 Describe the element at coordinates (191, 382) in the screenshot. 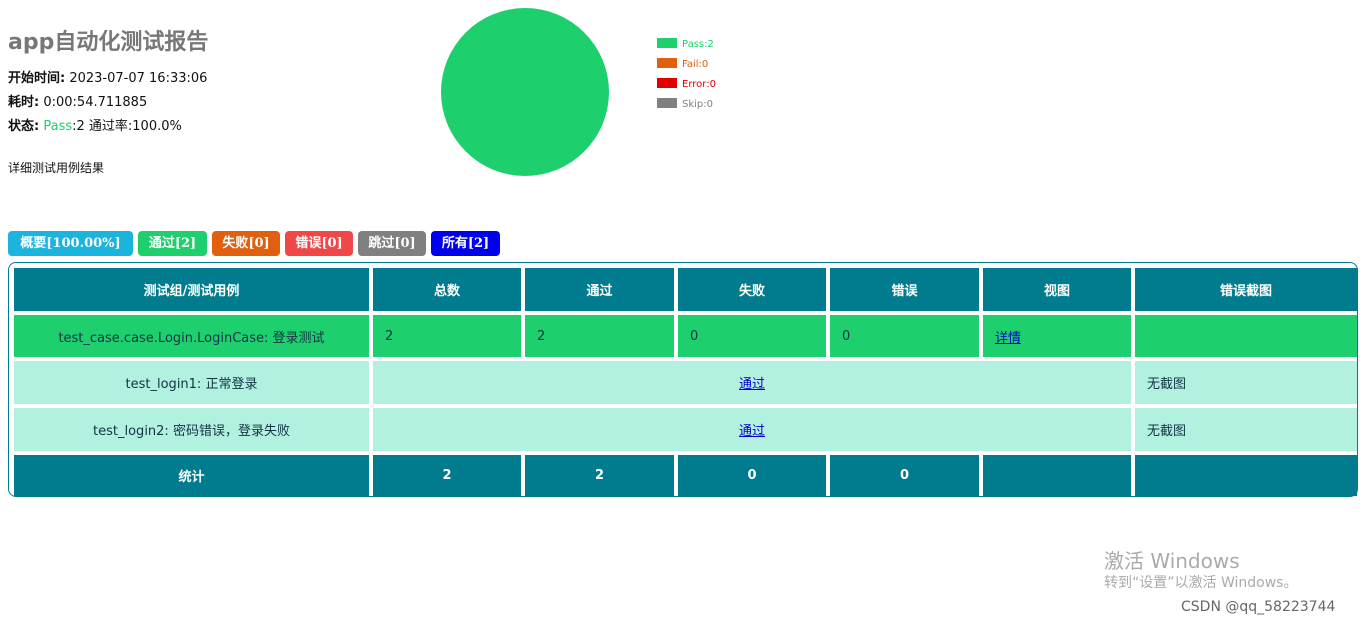

I see `case-name: test_login1: 正常登录` at that location.